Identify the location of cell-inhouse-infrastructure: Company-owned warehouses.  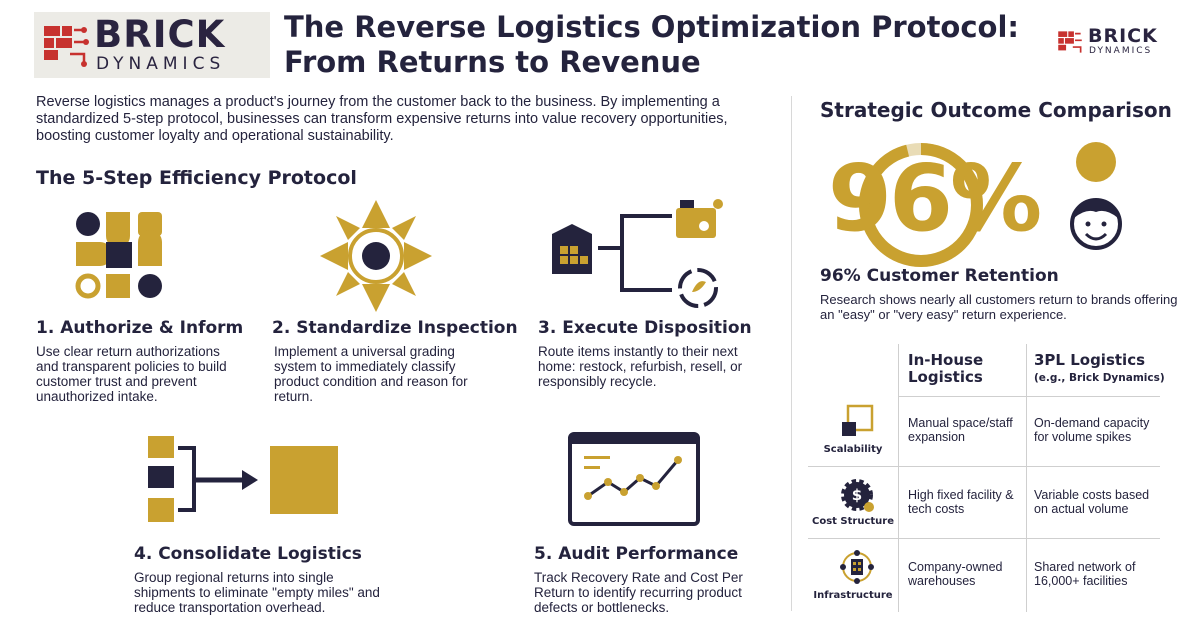
(955, 574).